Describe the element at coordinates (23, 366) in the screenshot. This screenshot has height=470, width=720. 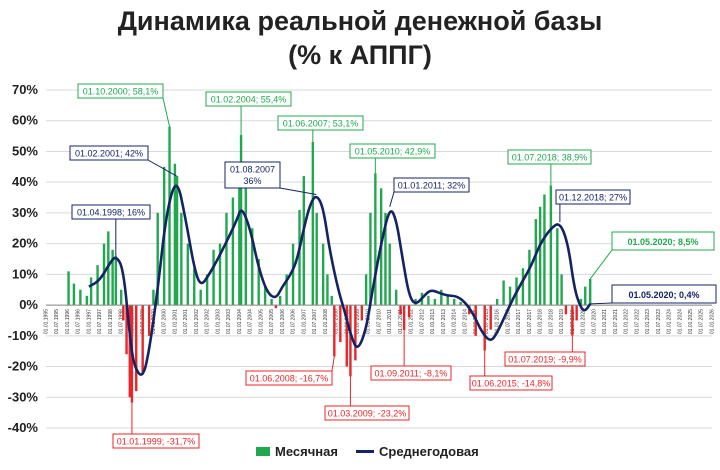
I see `y-tick-label: -20%` at that location.